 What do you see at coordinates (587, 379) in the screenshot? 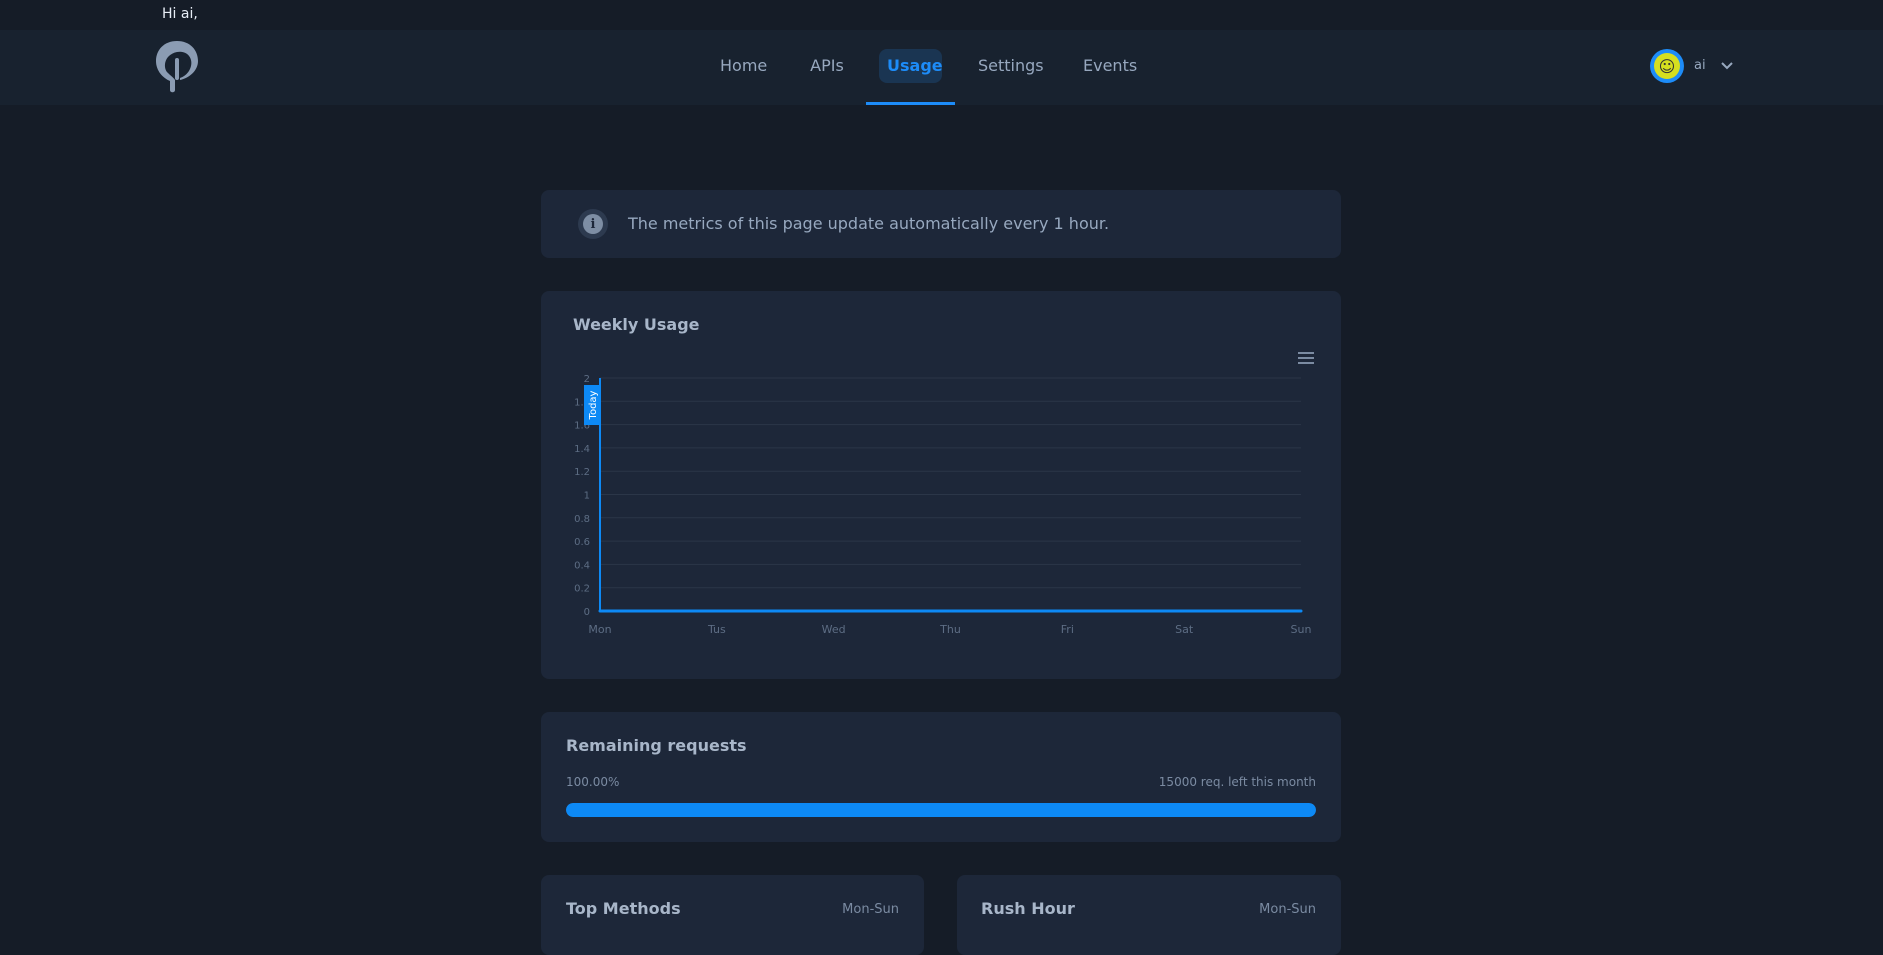
I see `y-tick-label: 2` at bounding box center [587, 379].